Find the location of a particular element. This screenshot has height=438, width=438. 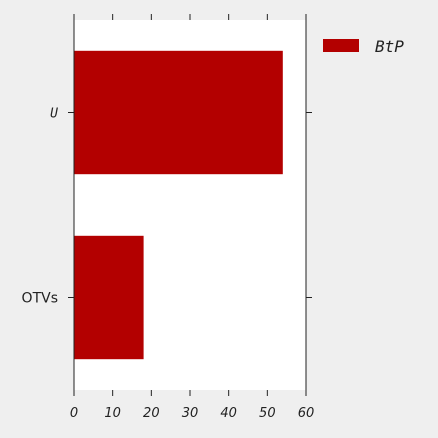

x-tick-label: 20 is located at coordinates (151, 413).